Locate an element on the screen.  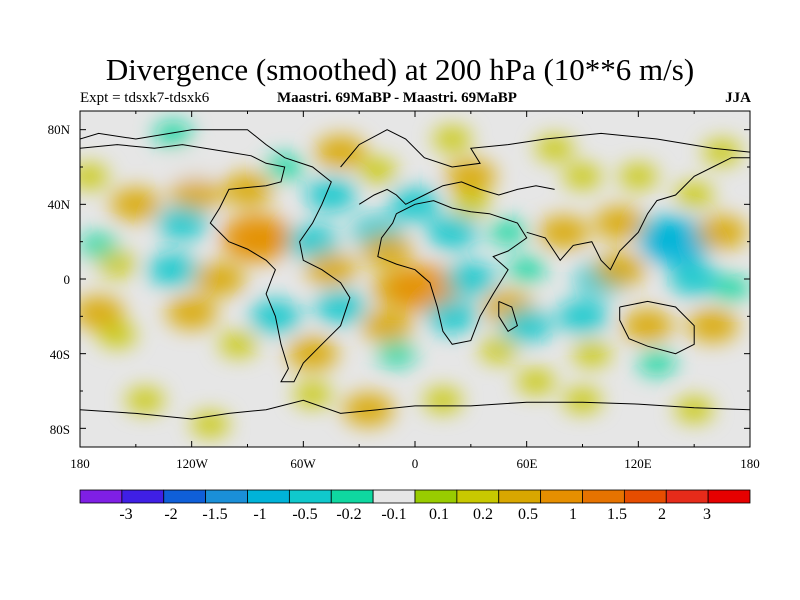
lat-label-0: 0 is located at coordinates (67, 279).